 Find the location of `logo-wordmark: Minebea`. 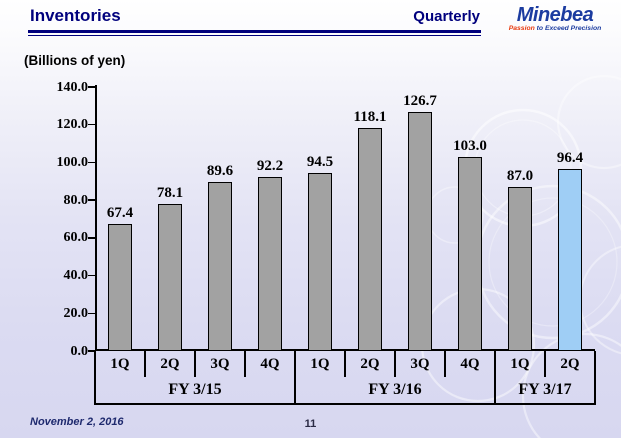

logo-wordmark: Minebea is located at coordinates (555, 15).